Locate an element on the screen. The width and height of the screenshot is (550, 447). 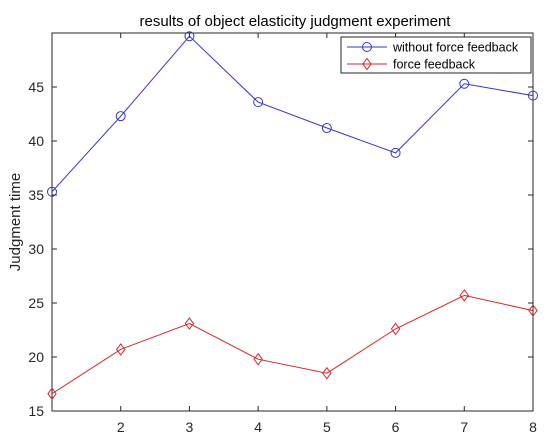
y-tick-label: 15 is located at coordinates (36, 411).